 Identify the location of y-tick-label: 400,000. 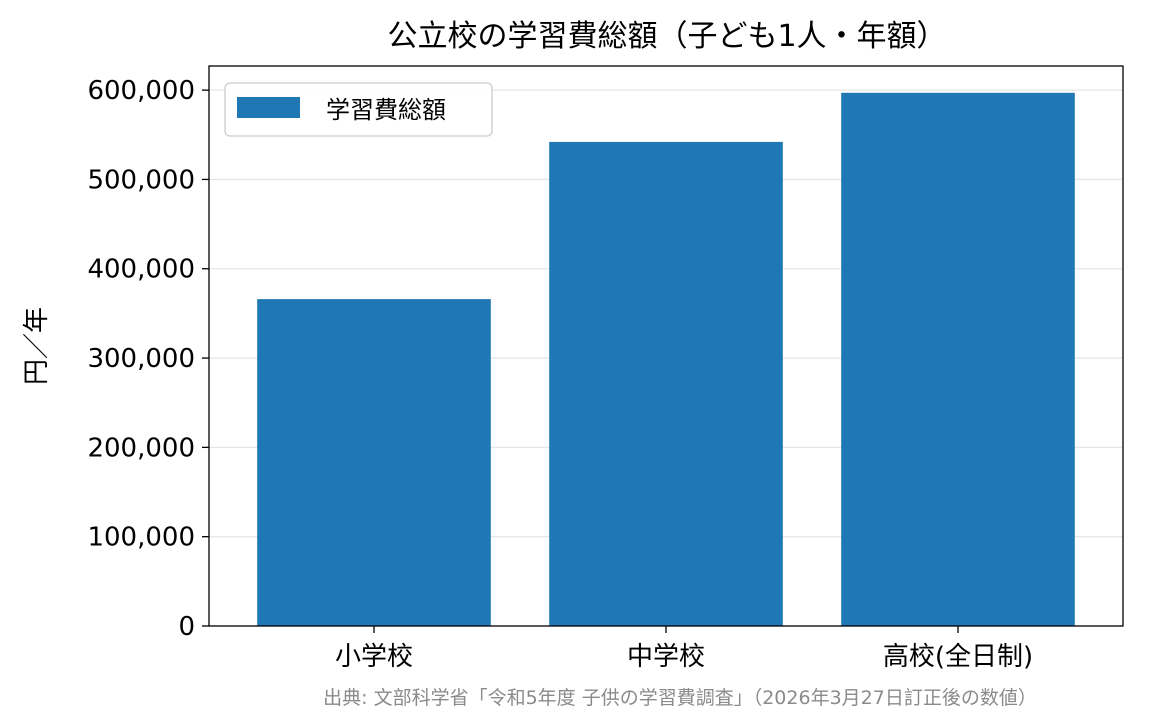
(141, 270).